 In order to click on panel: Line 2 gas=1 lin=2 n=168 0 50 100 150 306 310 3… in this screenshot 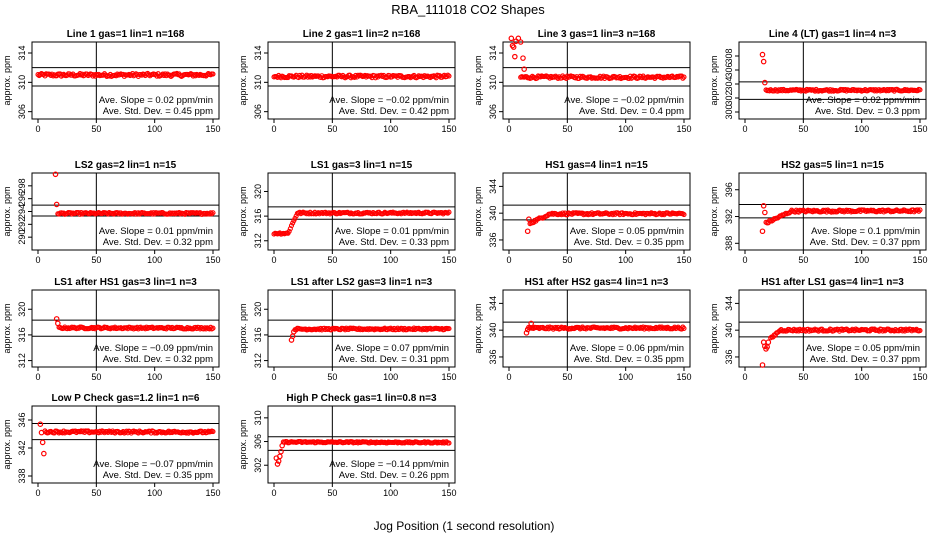, I will do `click(347, 81)`.